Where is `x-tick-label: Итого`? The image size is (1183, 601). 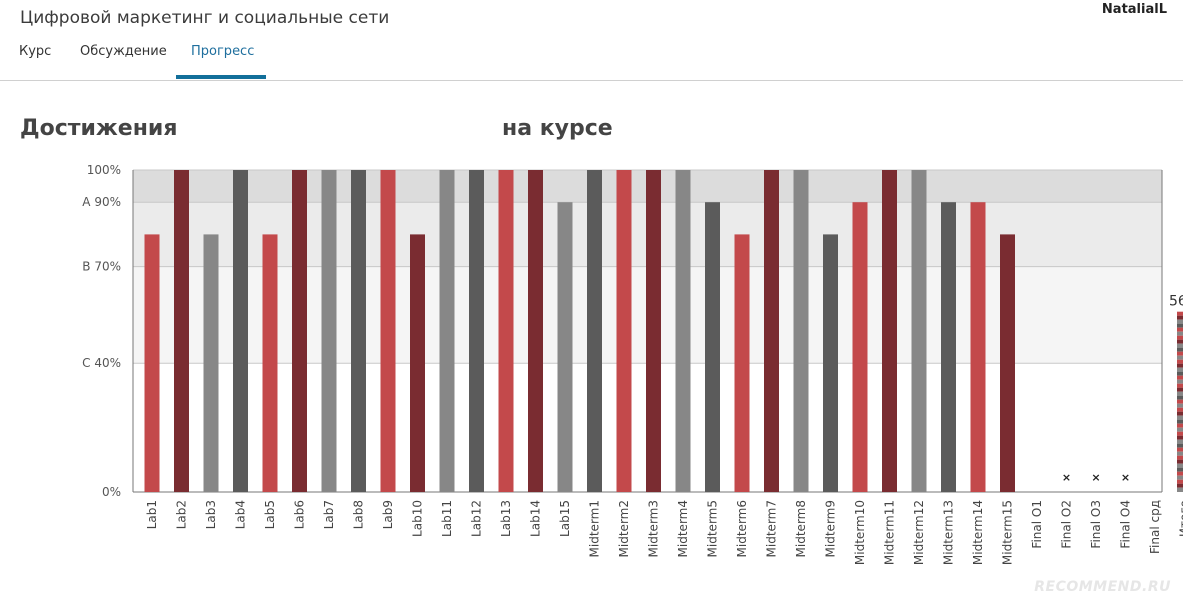
x-tick-label: Итого is located at coordinates (1180, 518).